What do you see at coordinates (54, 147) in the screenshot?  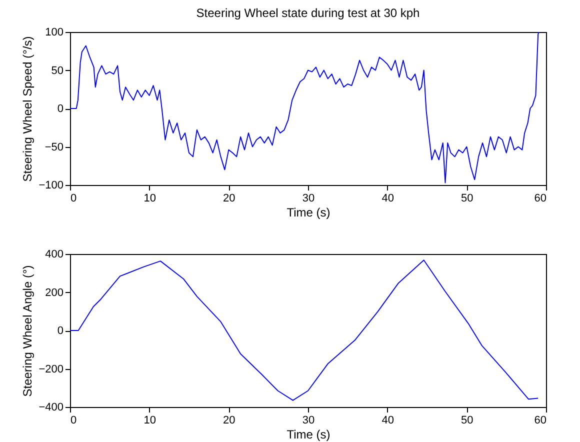 I see `y-tick-label: −50` at bounding box center [54, 147].